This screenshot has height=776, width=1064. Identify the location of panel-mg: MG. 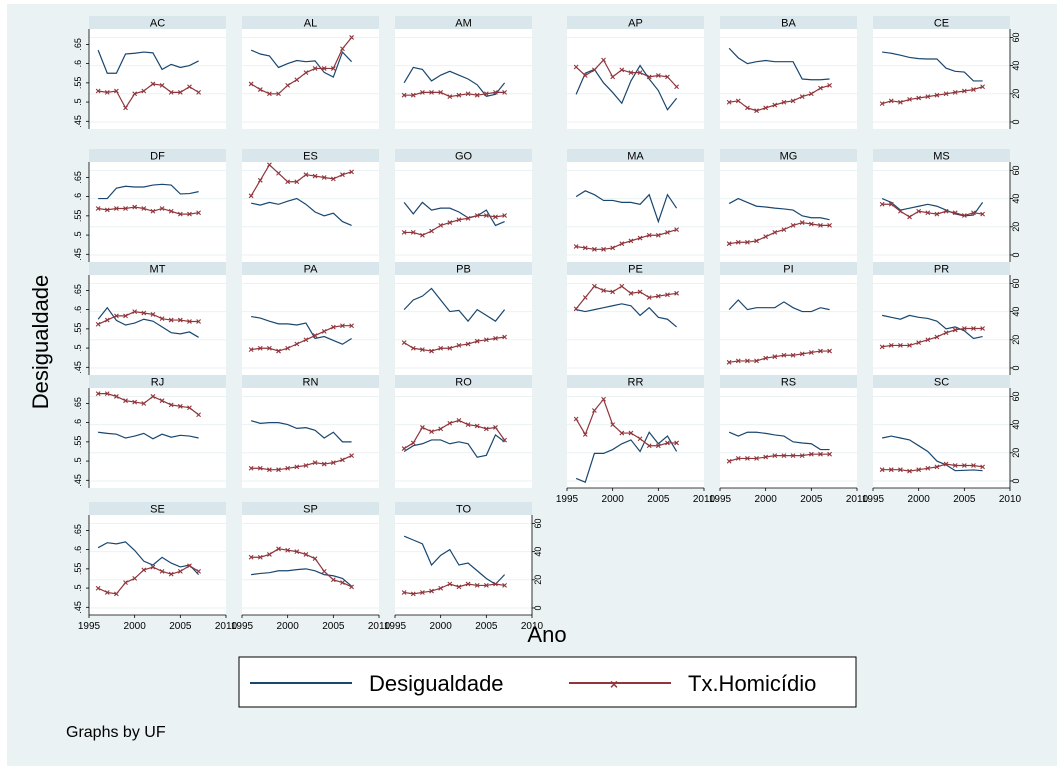
(788, 205).